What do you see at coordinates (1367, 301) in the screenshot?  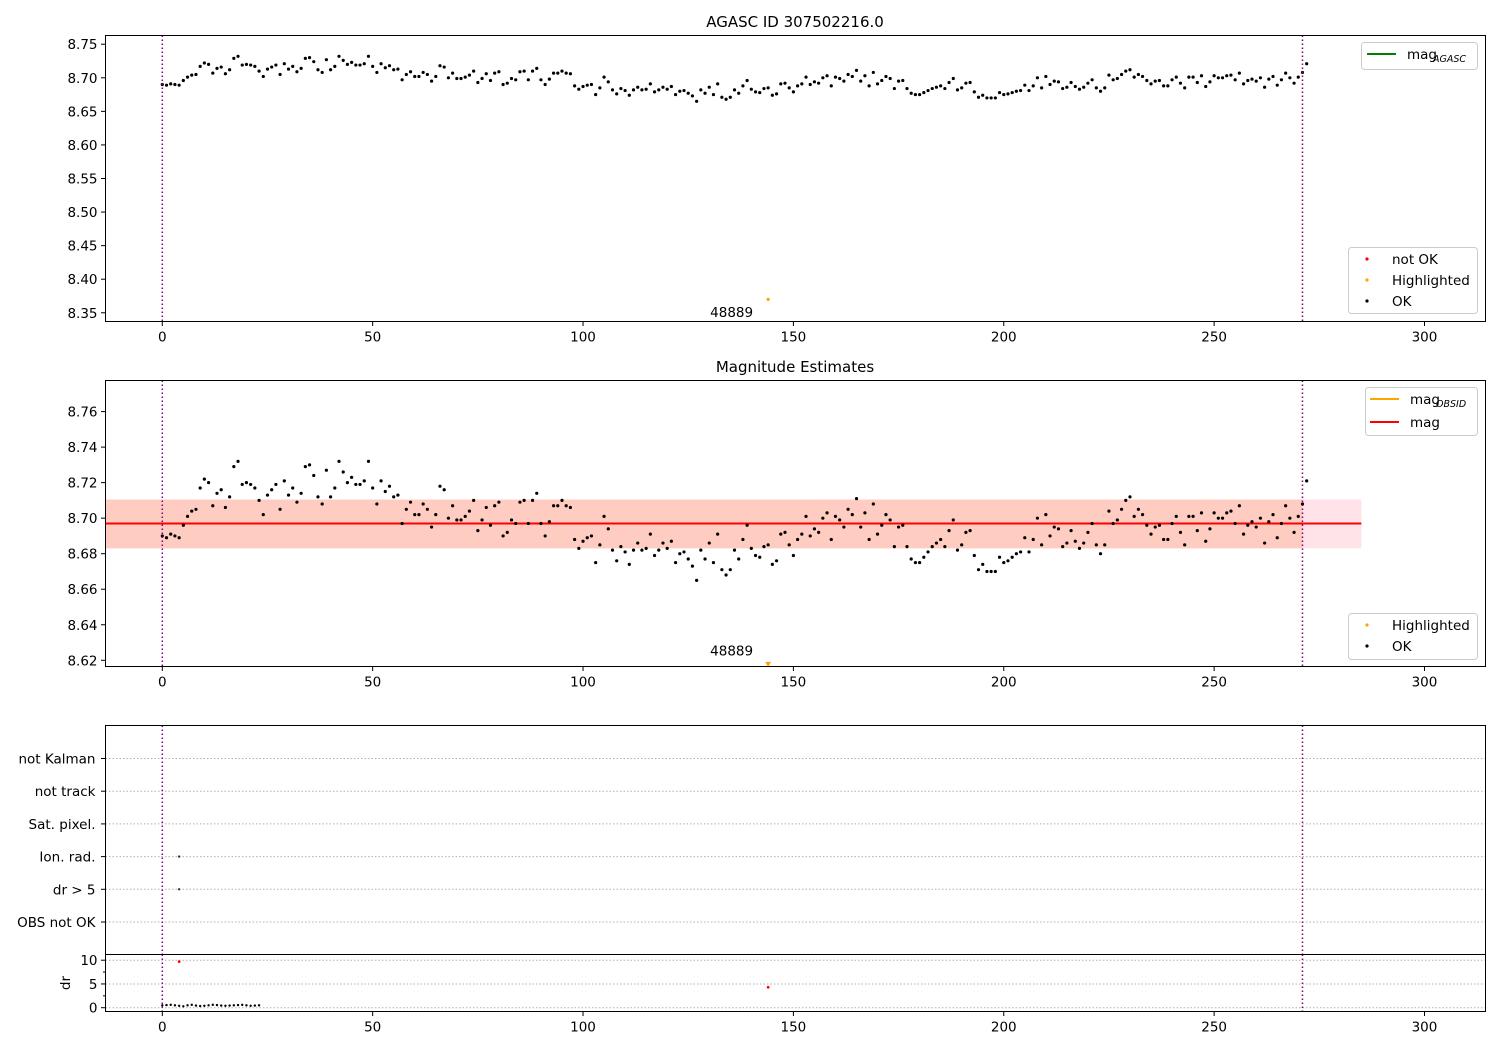 I see `legend-marker-ok` at bounding box center [1367, 301].